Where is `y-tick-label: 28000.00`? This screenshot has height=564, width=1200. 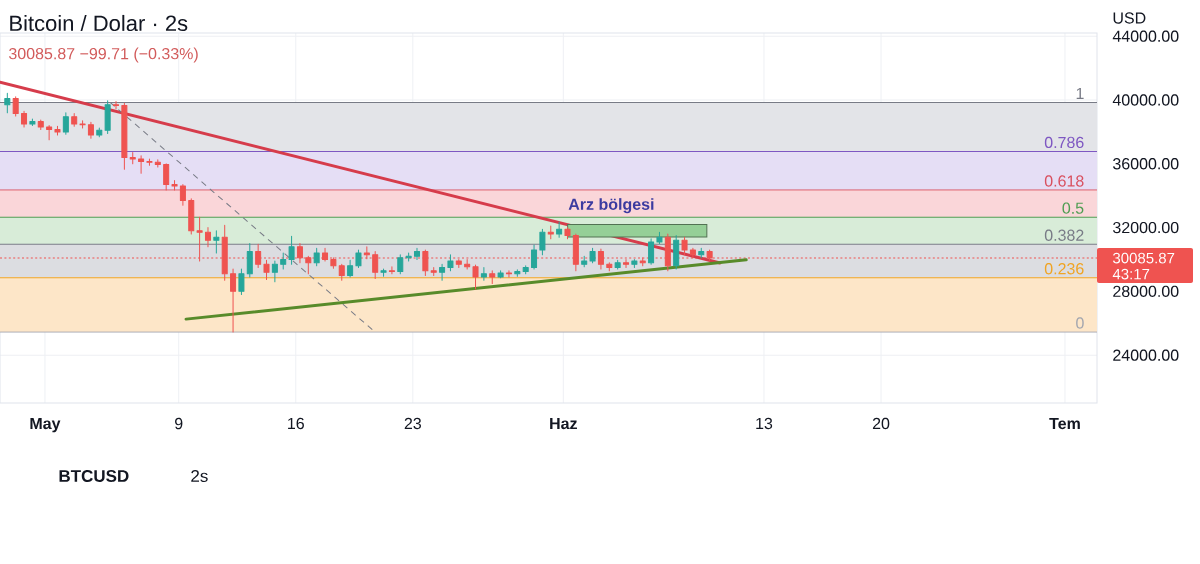
y-tick-label: 28000.00 is located at coordinates (1146, 291).